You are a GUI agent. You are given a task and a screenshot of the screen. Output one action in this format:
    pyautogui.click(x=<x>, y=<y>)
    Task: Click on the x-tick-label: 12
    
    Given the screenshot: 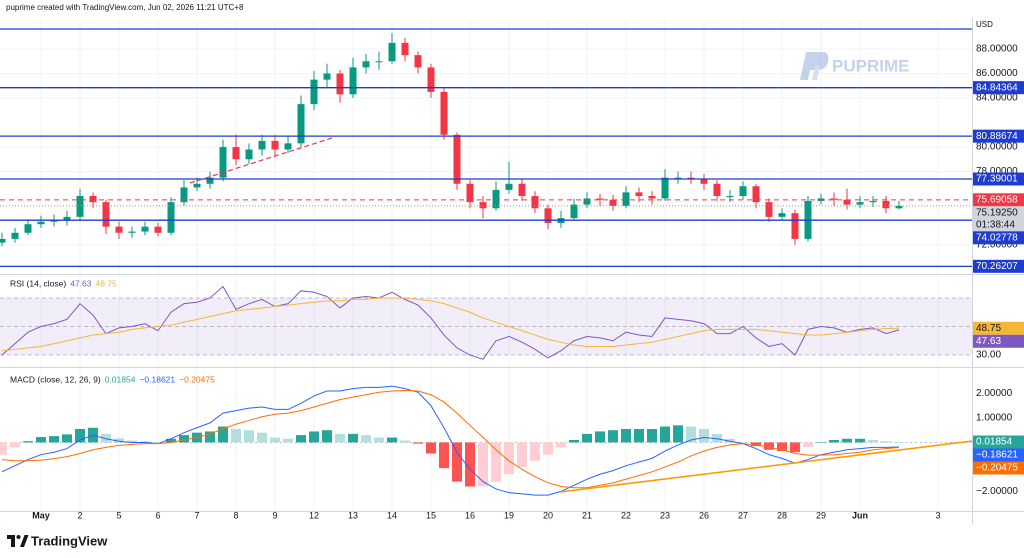 What is the action you would take?
    pyautogui.click(x=314, y=515)
    